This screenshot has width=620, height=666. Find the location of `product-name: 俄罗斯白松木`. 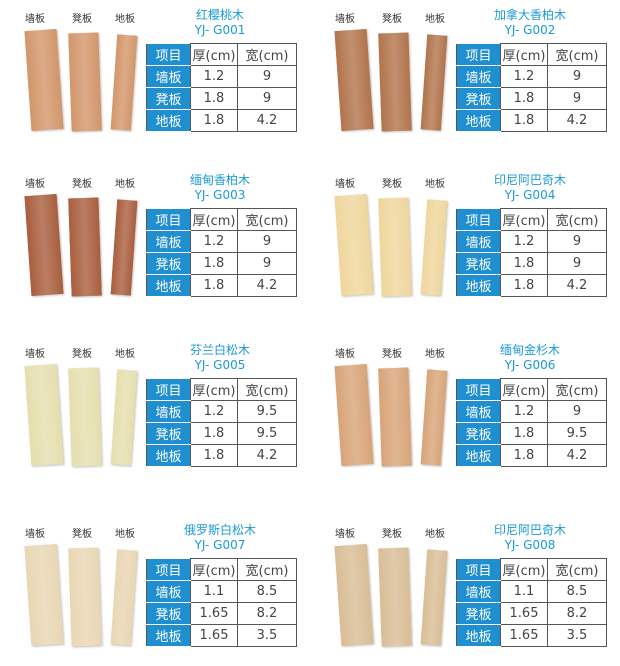

product-name: 俄罗斯白松木 is located at coordinates (219, 530).